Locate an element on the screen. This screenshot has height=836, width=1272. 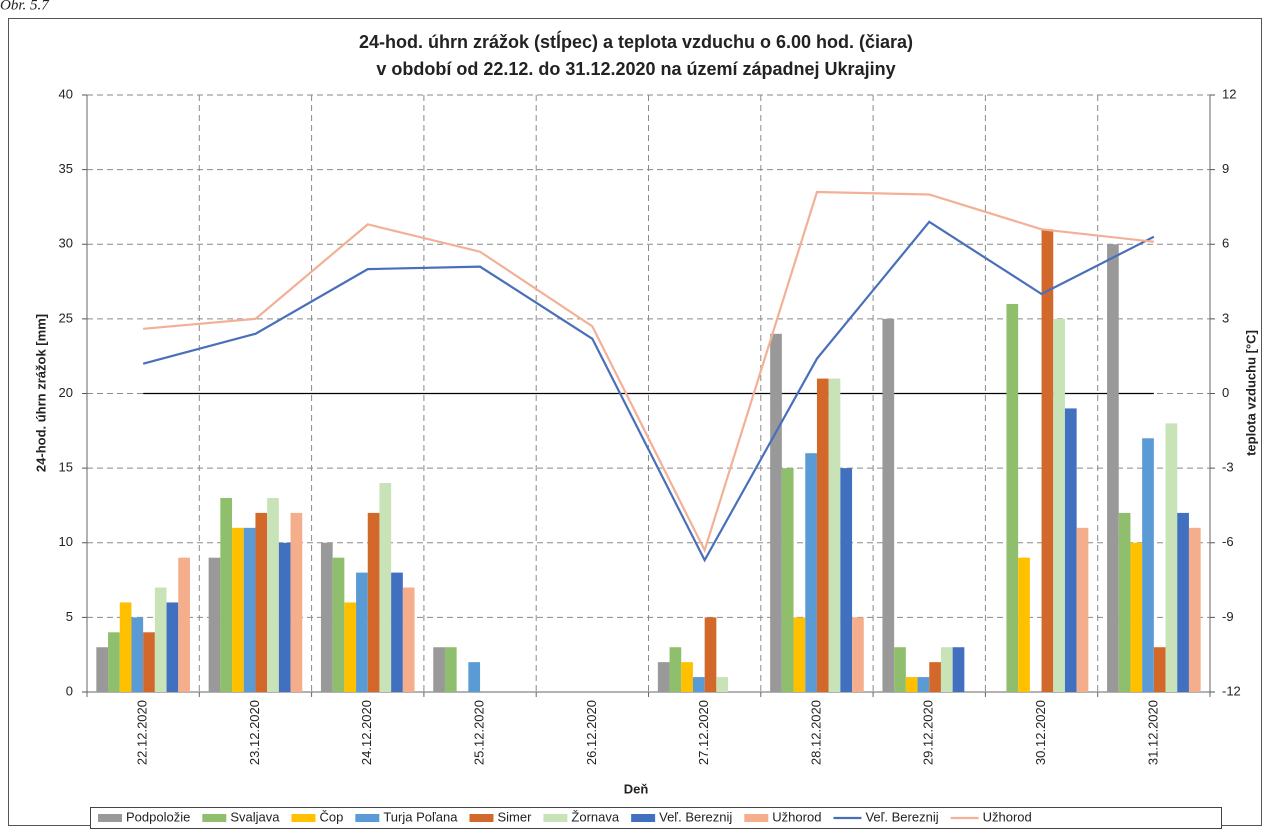
y2-tick-label: 0 is located at coordinates (1225, 392).